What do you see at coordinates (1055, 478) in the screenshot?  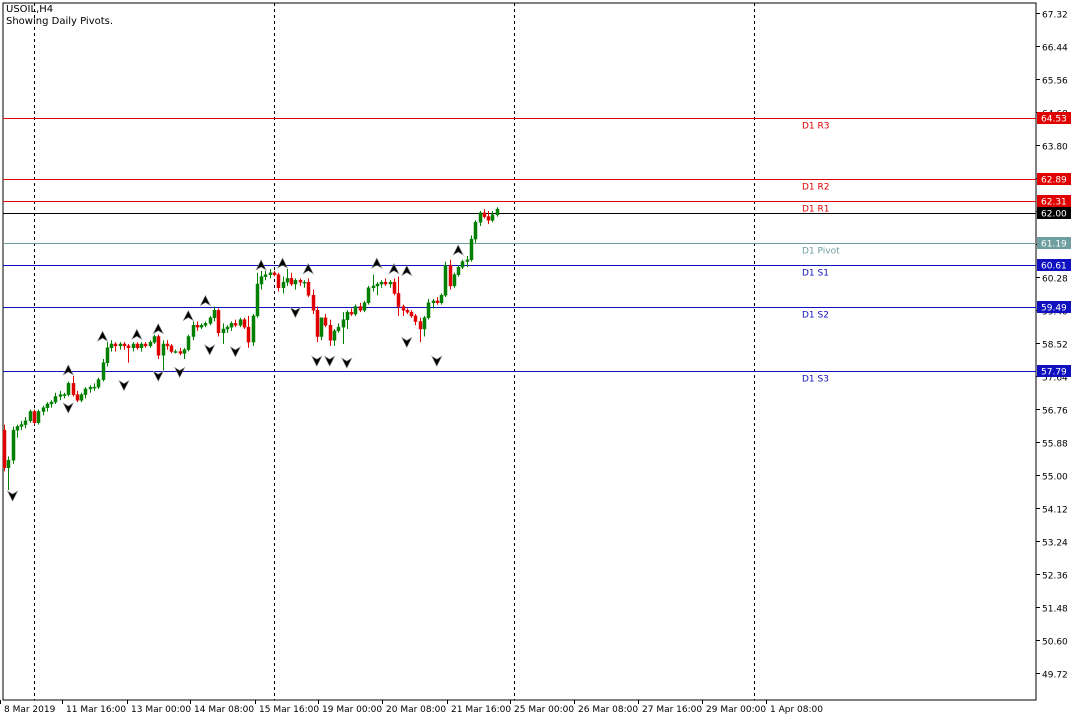 I see `y-tick-label-14: 55.00` at bounding box center [1055, 478].